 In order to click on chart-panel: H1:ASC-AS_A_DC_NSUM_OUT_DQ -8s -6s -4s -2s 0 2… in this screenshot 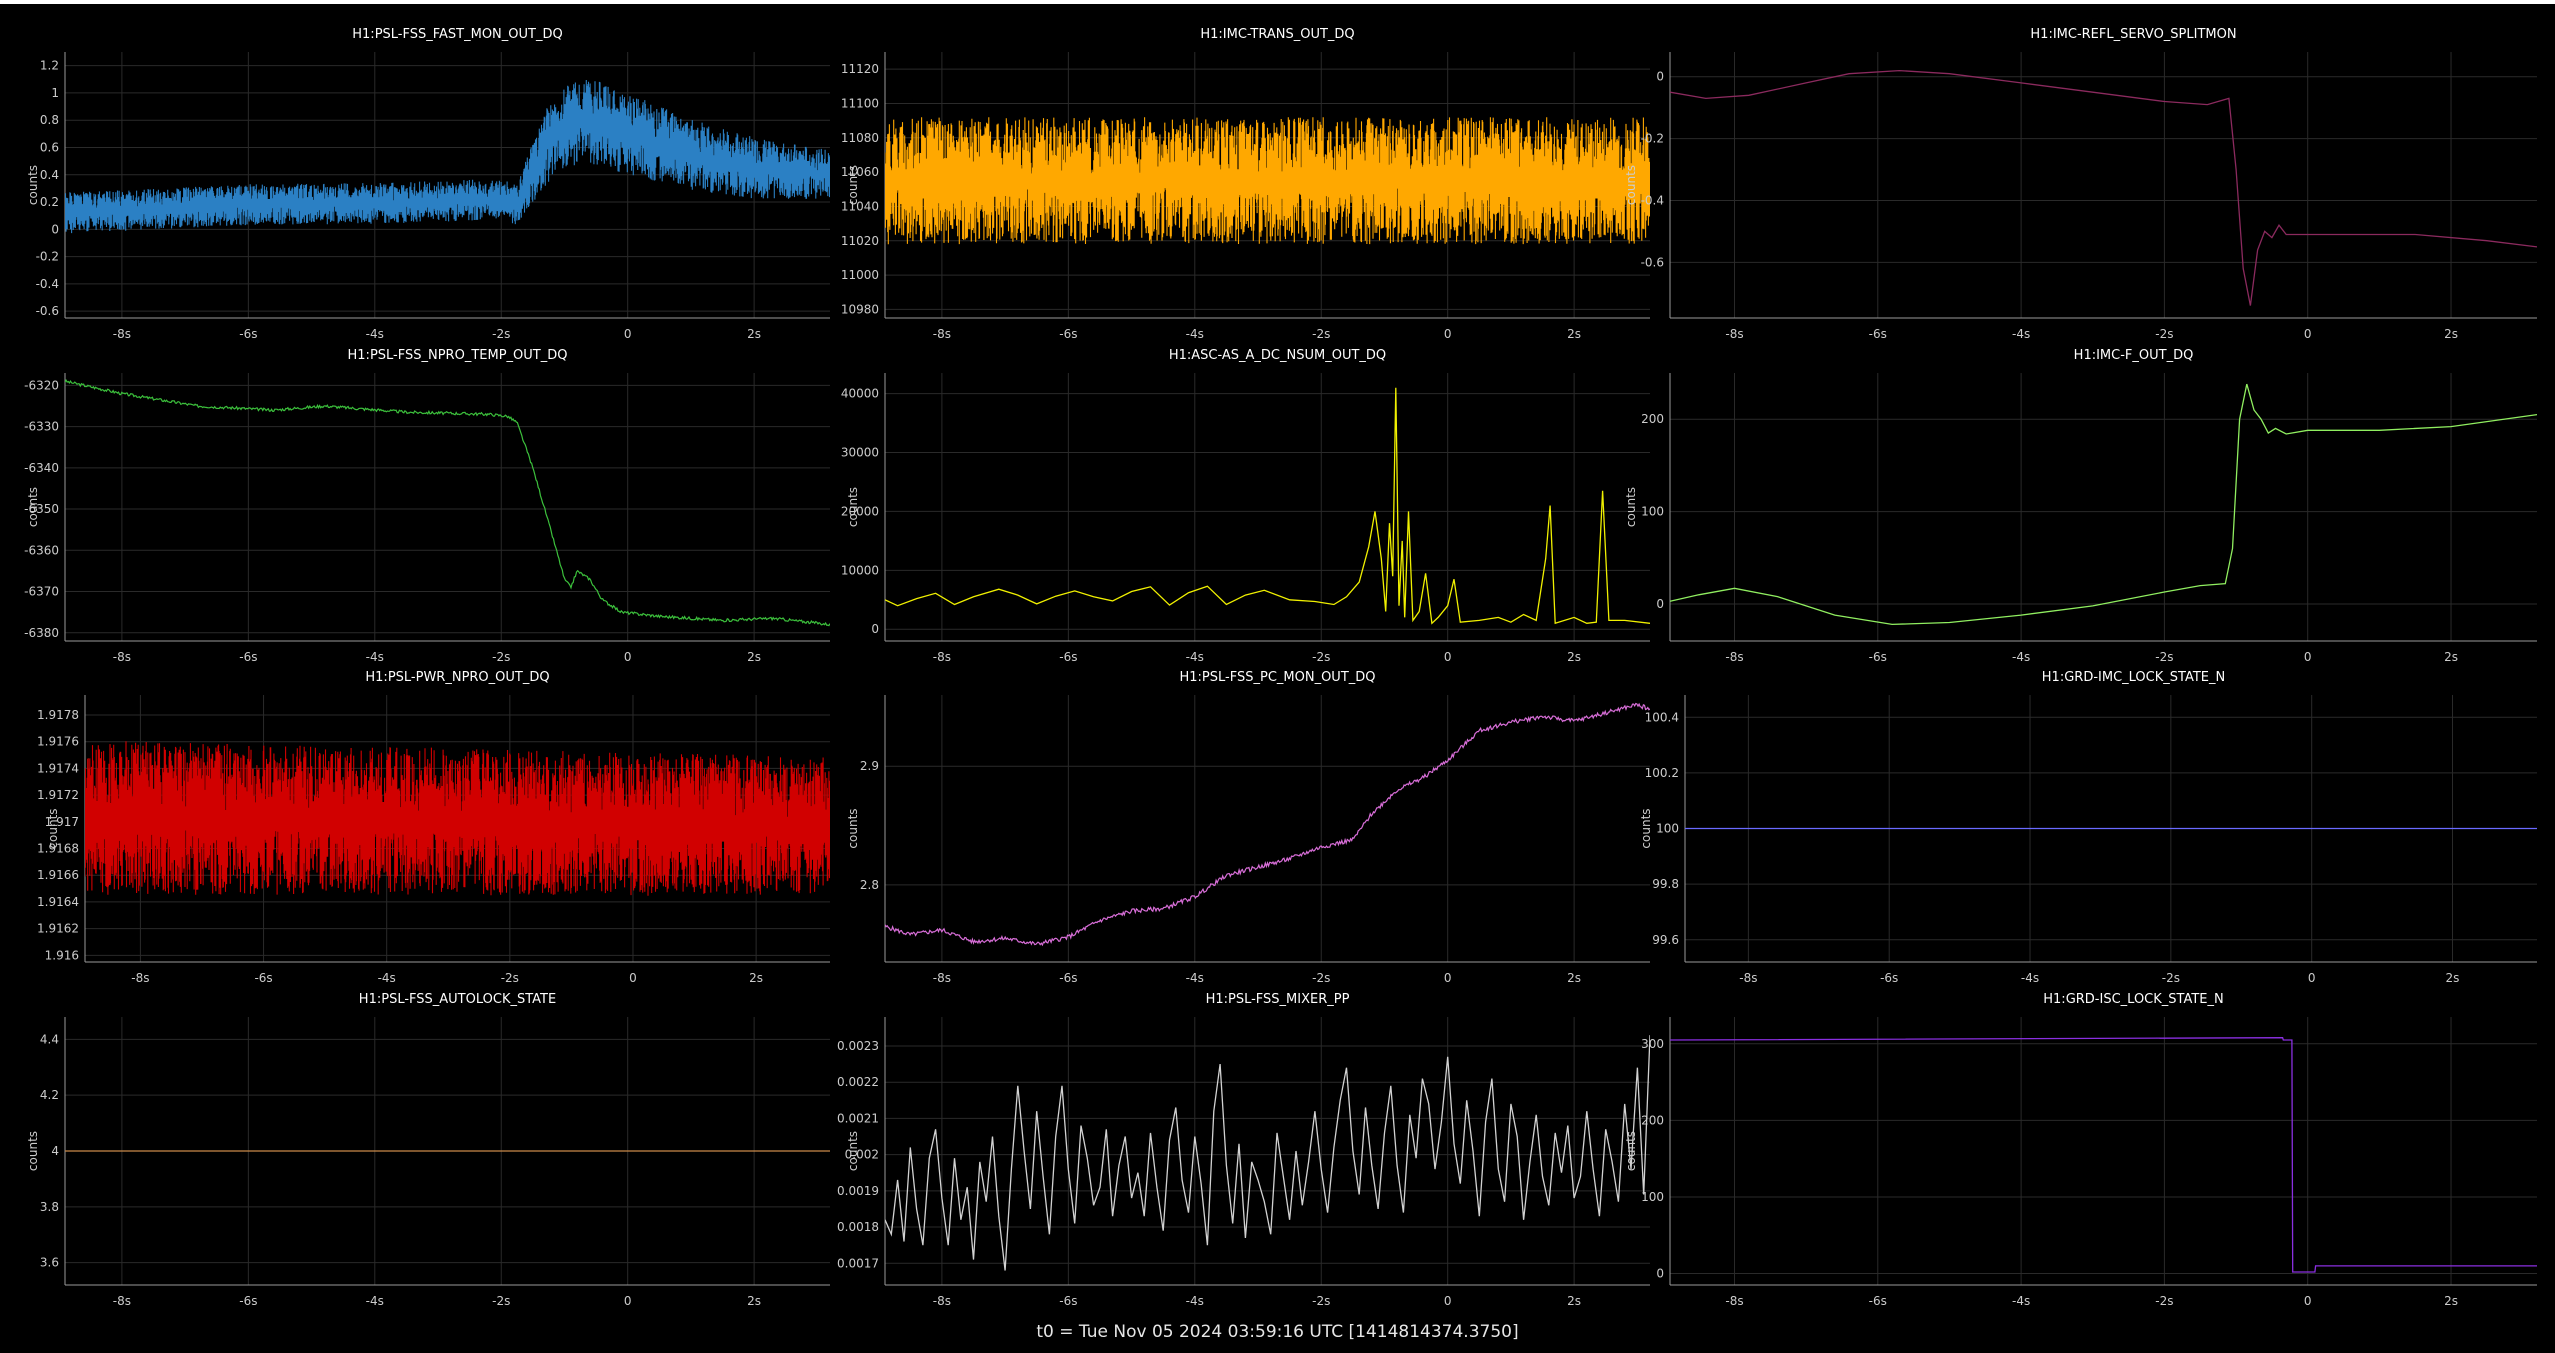, I will do `click(1245, 506)`.